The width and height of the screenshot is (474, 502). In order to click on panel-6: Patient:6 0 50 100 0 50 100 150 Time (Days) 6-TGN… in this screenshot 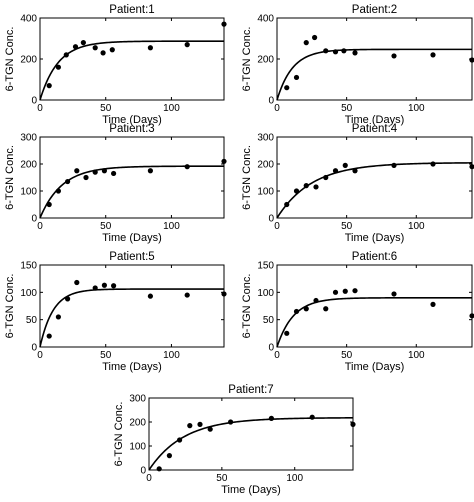, I will do `click(357, 312)`.